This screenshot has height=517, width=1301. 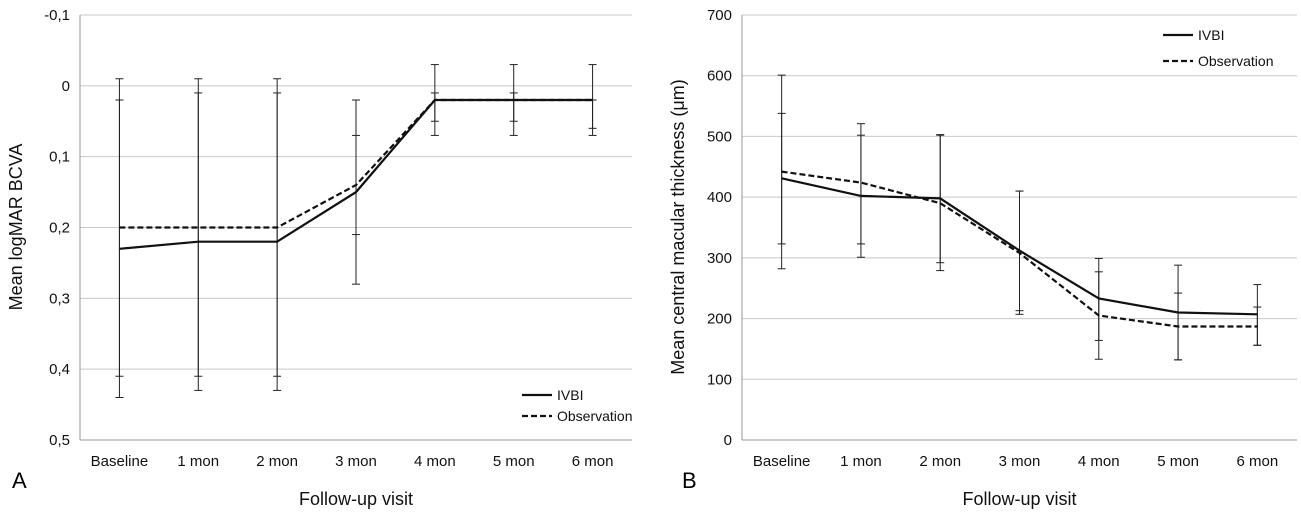 What do you see at coordinates (1019, 246) in the screenshot?
I see `series-line-ivbi` at bounding box center [1019, 246].